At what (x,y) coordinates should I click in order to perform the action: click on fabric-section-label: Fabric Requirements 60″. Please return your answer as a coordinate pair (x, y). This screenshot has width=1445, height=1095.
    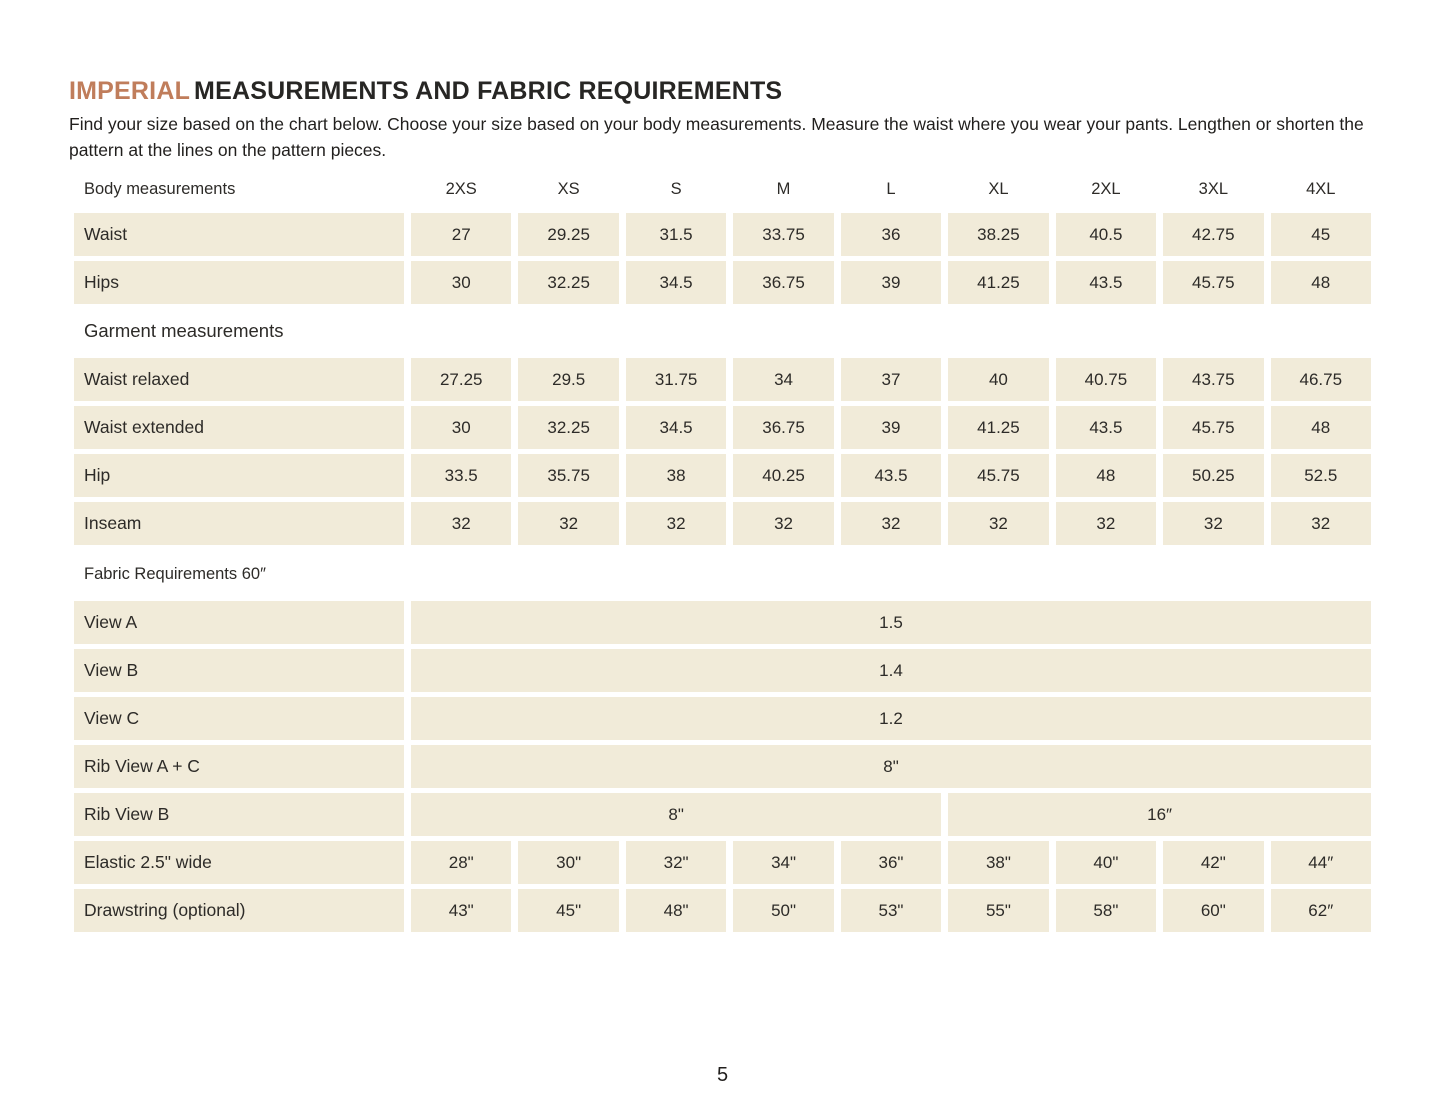
    Looking at the image, I should click on (175, 573).